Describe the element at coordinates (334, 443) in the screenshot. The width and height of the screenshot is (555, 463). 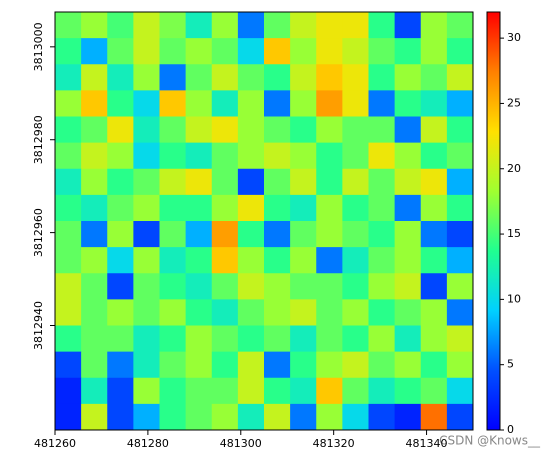
I see `x-tick-label: 481320` at that location.